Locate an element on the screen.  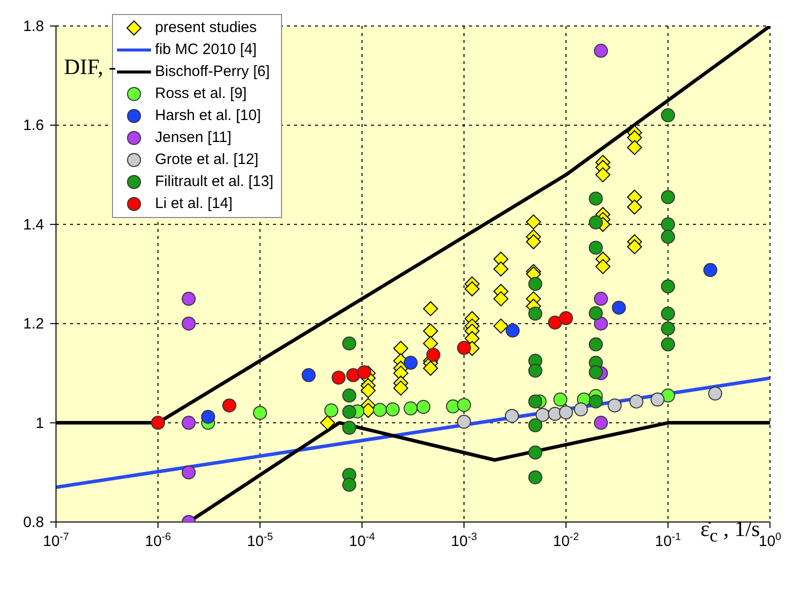
legend-label: Harsh et al. [10] is located at coordinates (208, 116).